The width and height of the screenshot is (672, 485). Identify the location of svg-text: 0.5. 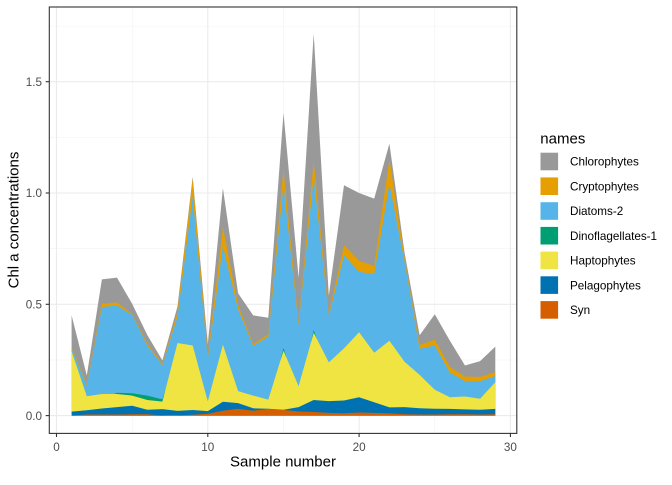
(34, 305).